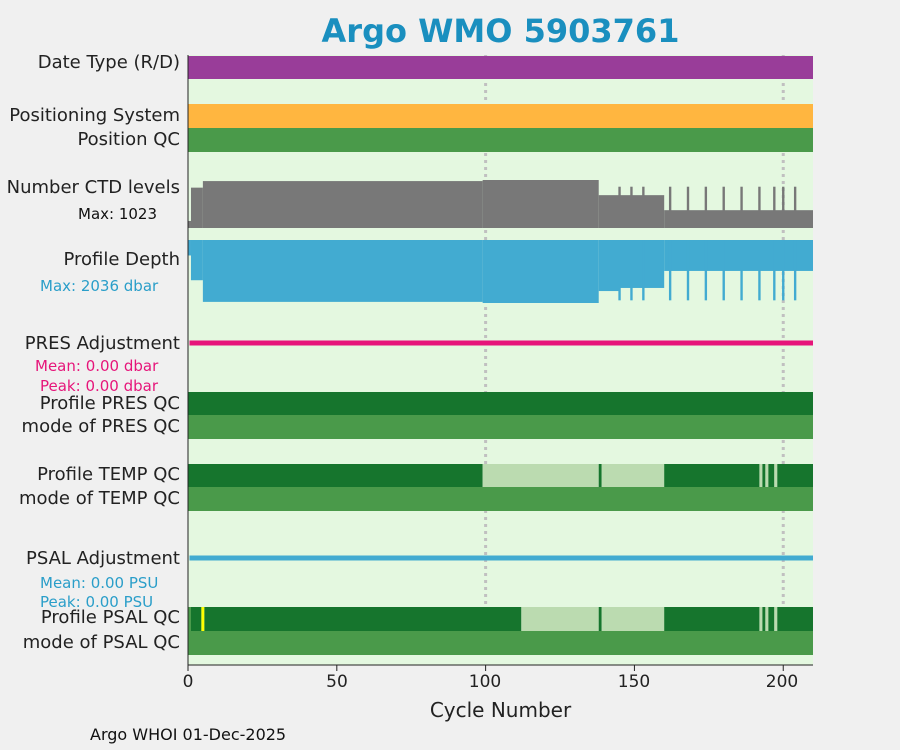 The width and height of the screenshot is (900, 750). What do you see at coordinates (500, 643) in the screenshot?
I see `mode-psal-qc-bar` at bounding box center [500, 643].